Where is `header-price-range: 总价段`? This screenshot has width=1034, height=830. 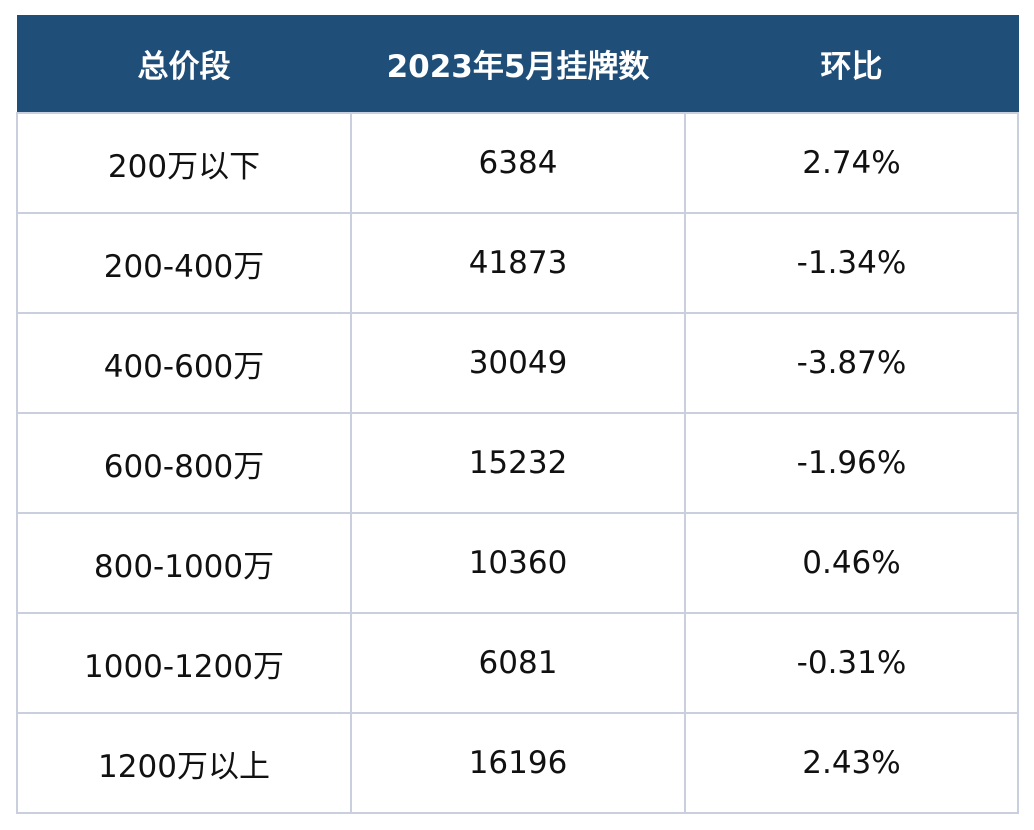
header-price-range: 总价段 is located at coordinates (184, 64).